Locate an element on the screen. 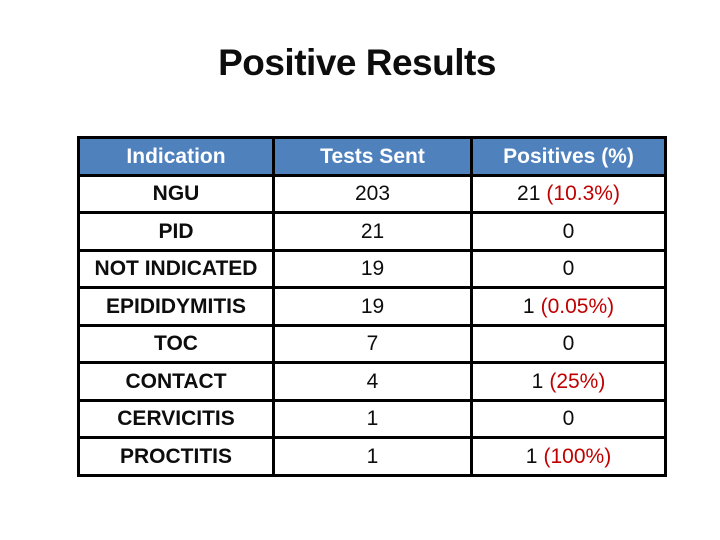 Image resolution: width=720 pixels, height=540 pixels. cell-tests-sent: 203 is located at coordinates (372, 193).